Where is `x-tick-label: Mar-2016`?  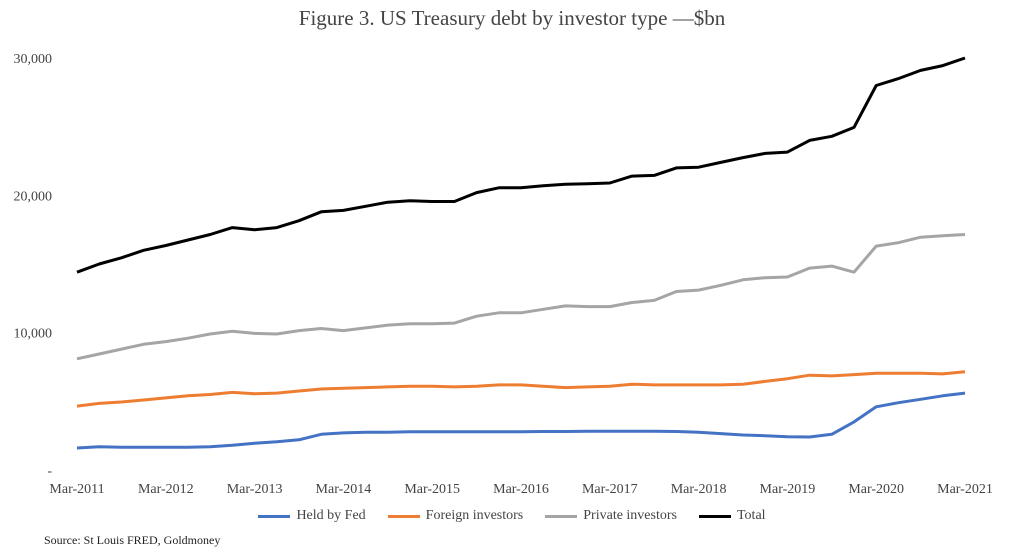
x-tick-label: Mar-2016 is located at coordinates (521, 489).